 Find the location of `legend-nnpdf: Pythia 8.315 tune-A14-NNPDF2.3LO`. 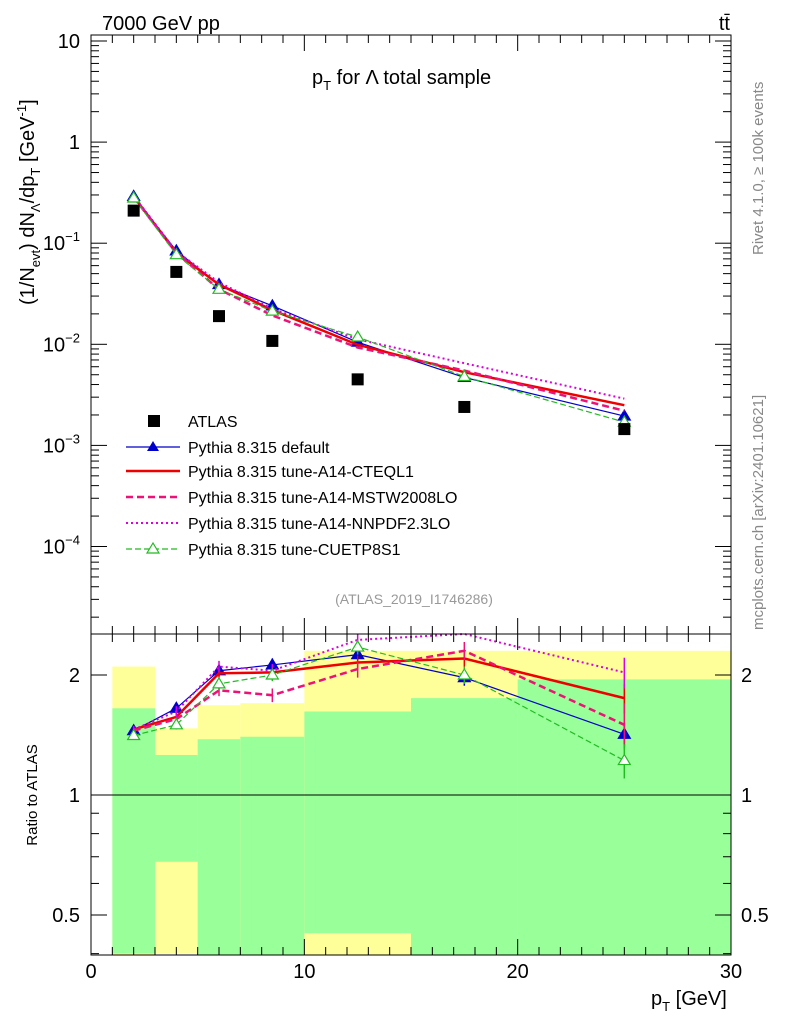

legend-nnpdf: Pythia 8.315 tune-A14-NNPDF2.3LO is located at coordinates (288, 524).